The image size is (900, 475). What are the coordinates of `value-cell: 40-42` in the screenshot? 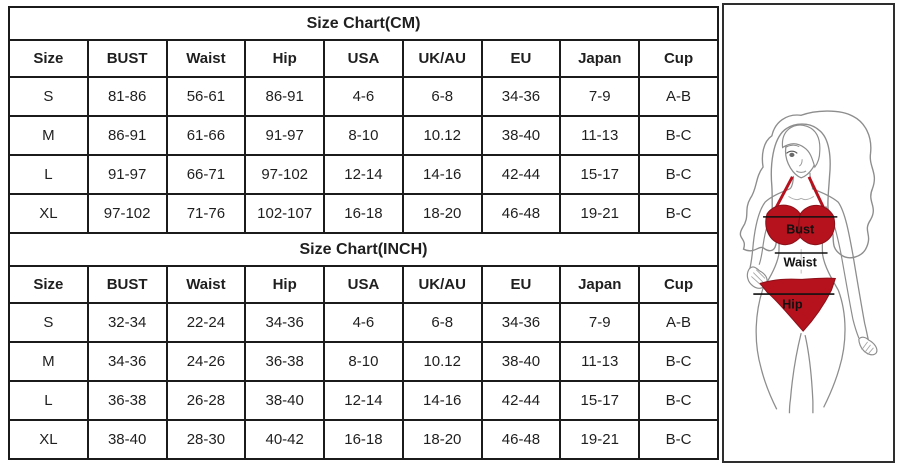 It's located at (285, 439).